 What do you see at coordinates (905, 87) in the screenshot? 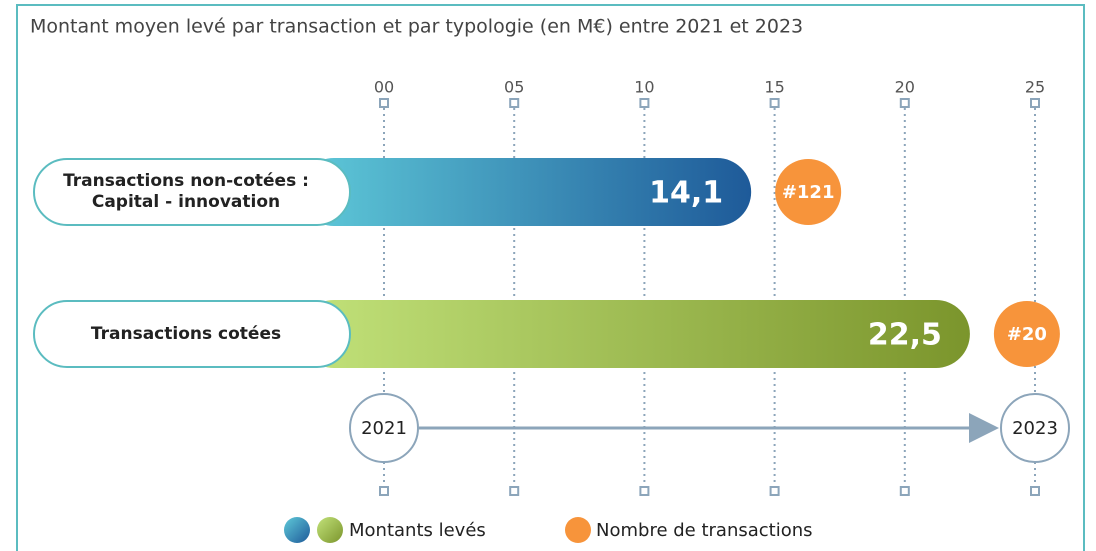
I see `x-tick-label: 20` at bounding box center [905, 87].